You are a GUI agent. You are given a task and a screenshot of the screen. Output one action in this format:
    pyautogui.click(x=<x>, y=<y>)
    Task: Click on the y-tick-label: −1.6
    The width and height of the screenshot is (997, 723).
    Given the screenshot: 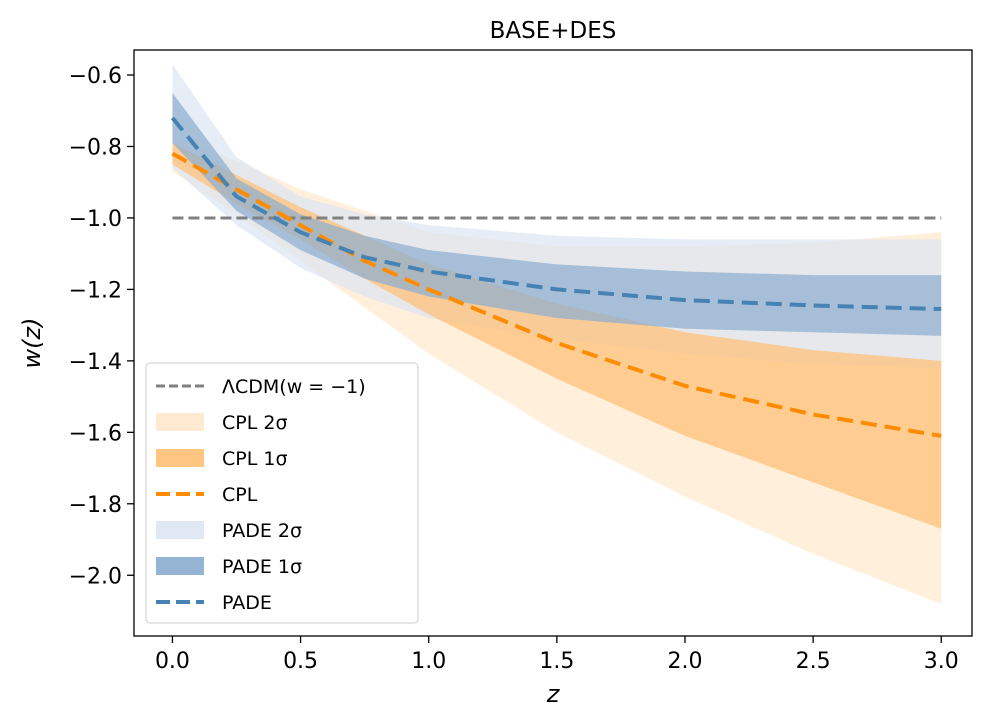 What is the action you would take?
    pyautogui.click(x=95, y=433)
    